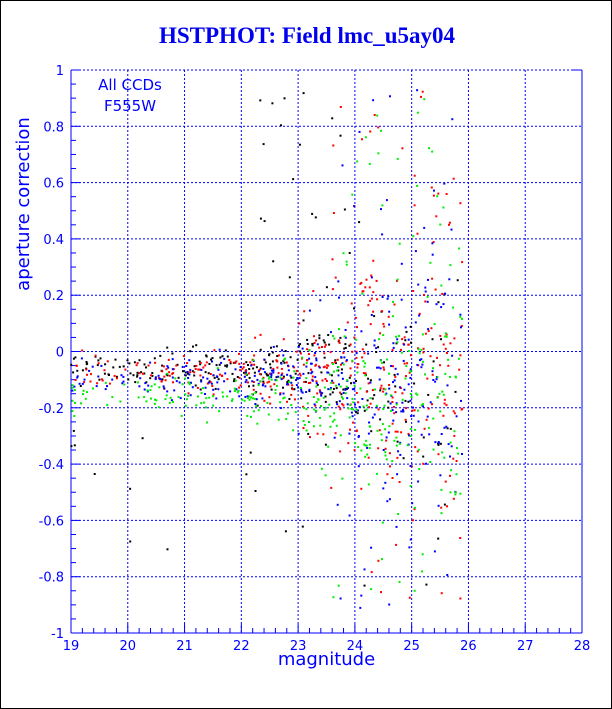  What do you see at coordinates (411, 646) in the screenshot?
I see `x-tick-label: 25` at bounding box center [411, 646].